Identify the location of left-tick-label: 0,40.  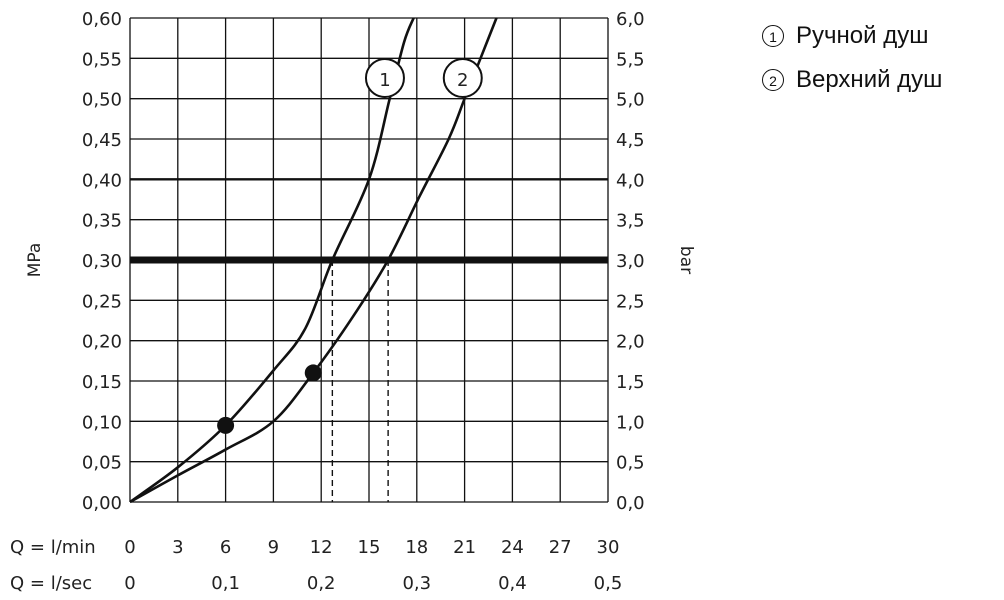
(102, 180).